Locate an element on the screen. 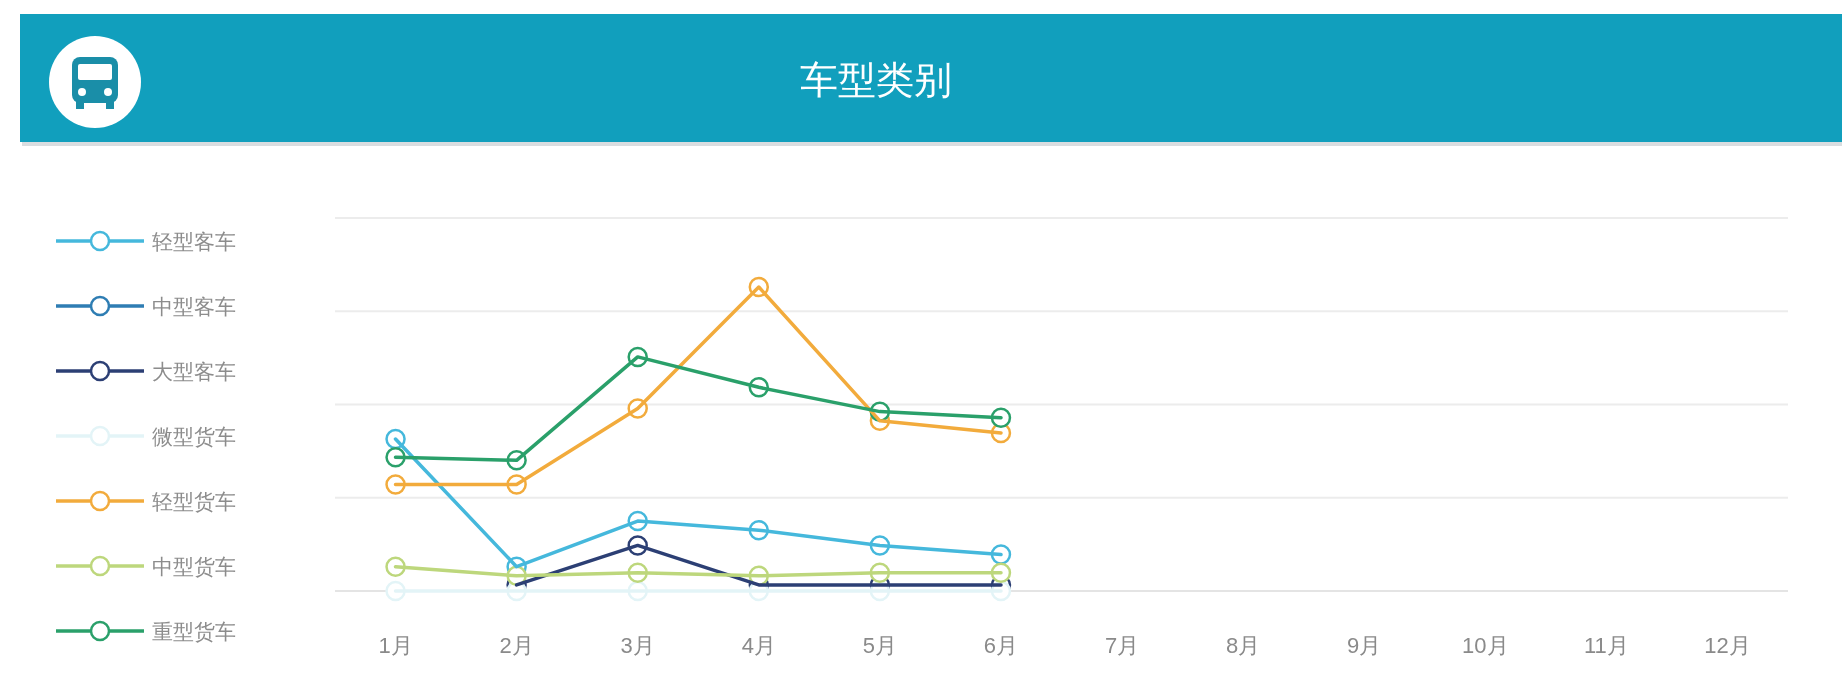 The width and height of the screenshot is (1842, 693). x-tick-label: 5月 is located at coordinates (879, 645).